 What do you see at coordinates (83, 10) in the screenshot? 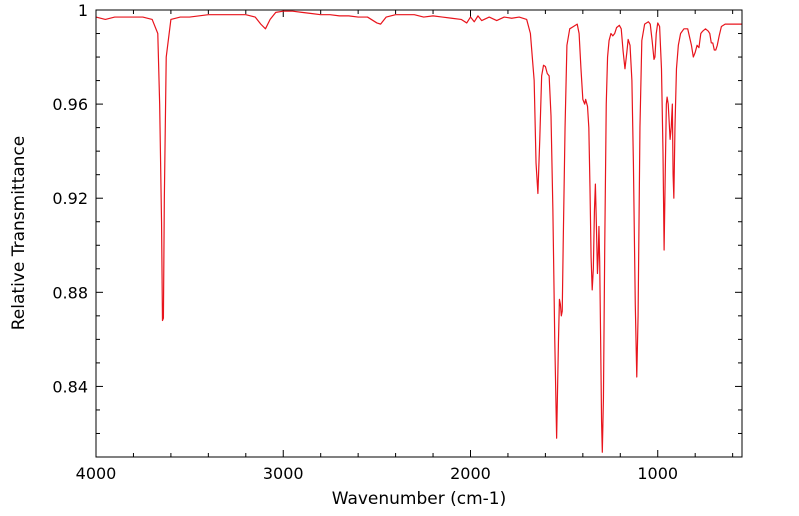
I see `y-tick-label: 1` at bounding box center [83, 10].